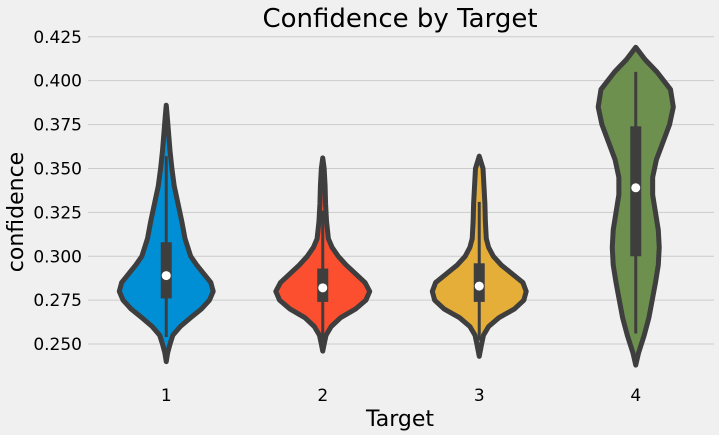 The image size is (719, 435). What do you see at coordinates (57, 82) in the screenshot?
I see `y-tick-label-6: 0.400` at bounding box center [57, 82].